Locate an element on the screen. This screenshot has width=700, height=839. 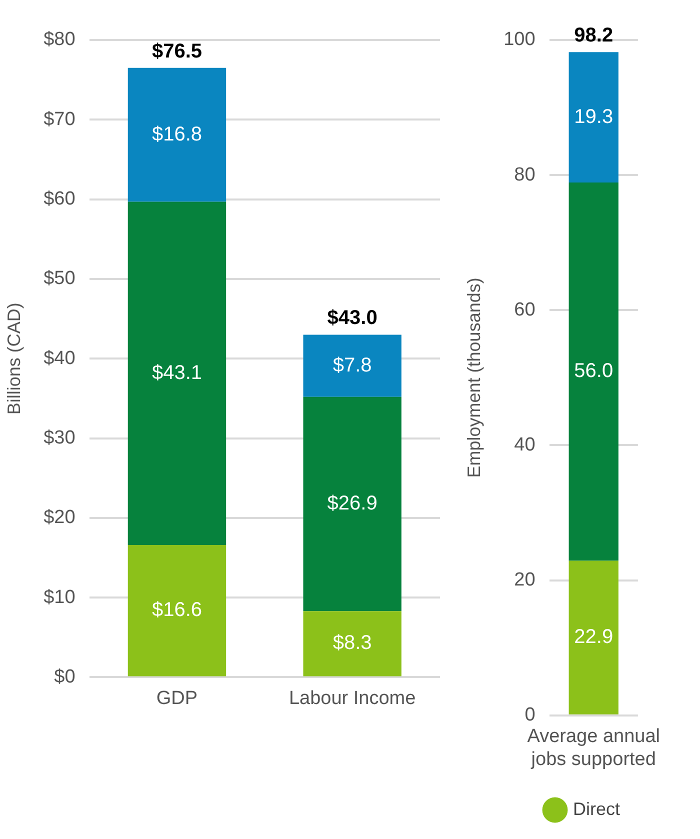
data-label: $8.3 is located at coordinates (352, 643).